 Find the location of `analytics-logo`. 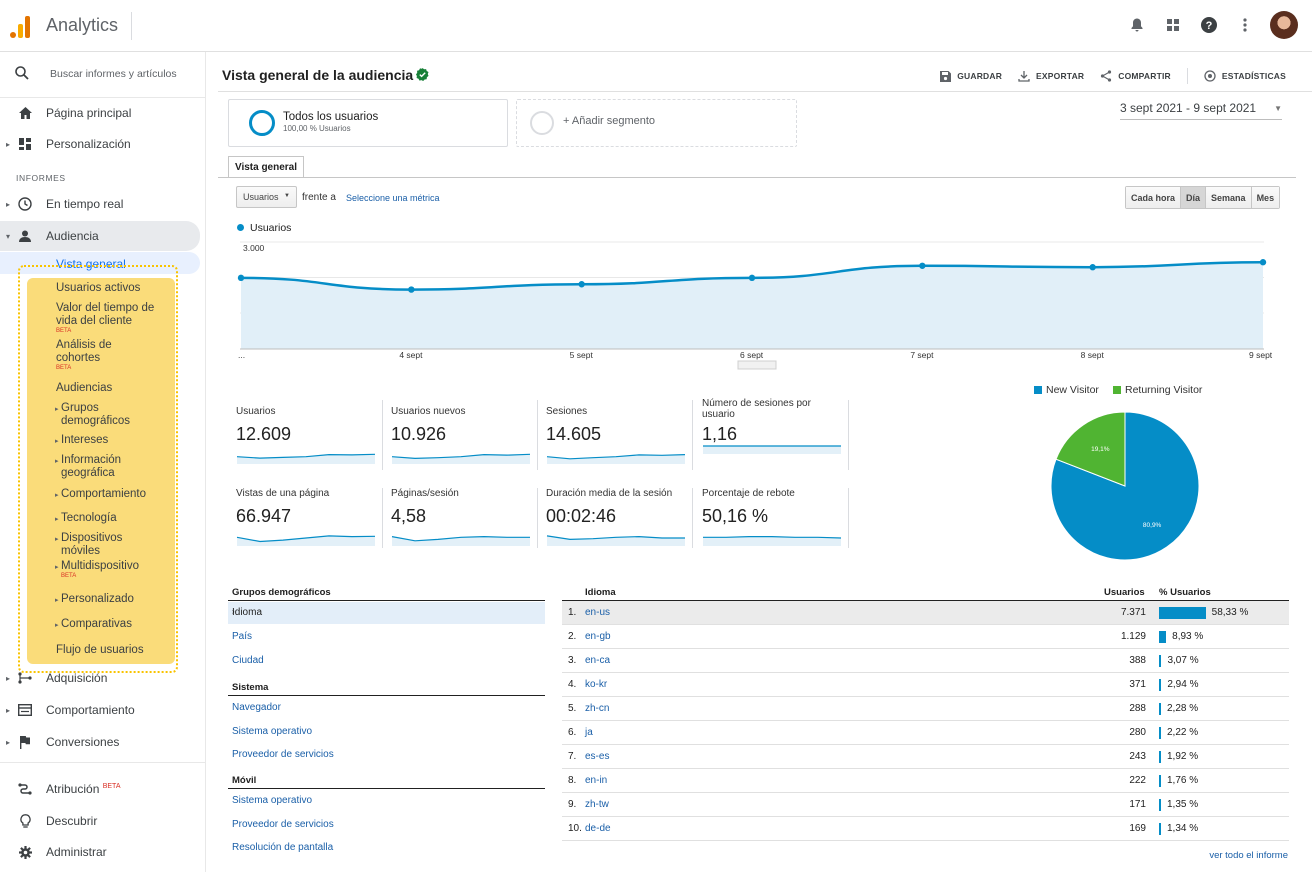

analytics-logo is located at coordinates (21, 26).